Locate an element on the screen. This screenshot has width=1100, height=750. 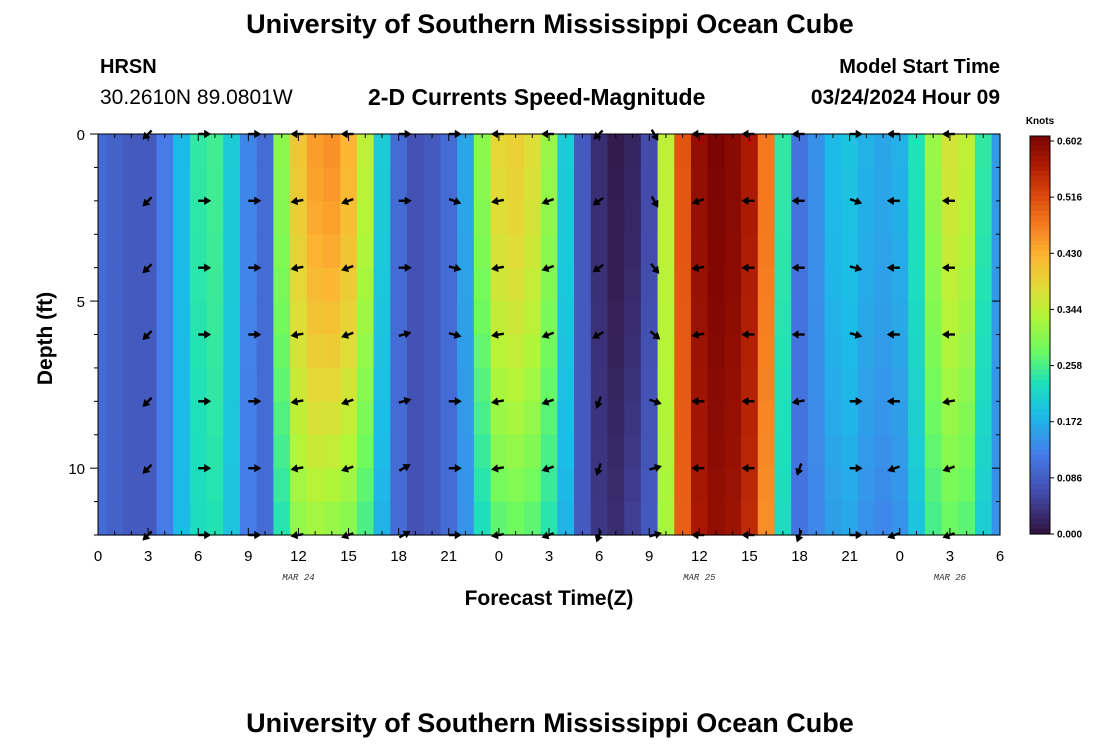
x-tick-label: 3 is located at coordinates (148, 556).